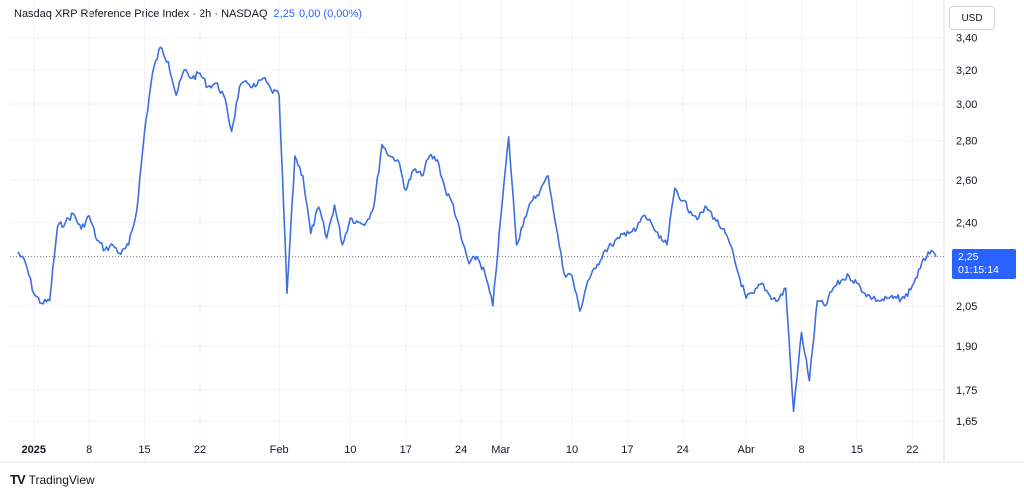  Describe the element at coordinates (966, 71) in the screenshot. I see `y-tick-label: 3,20` at that location.